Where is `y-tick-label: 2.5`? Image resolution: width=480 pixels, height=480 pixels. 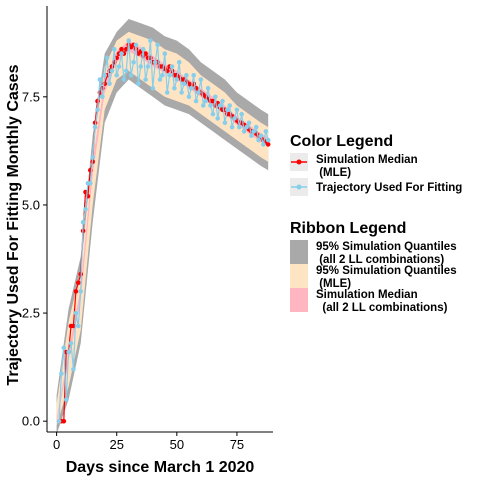
y-tick-label: 2.5 is located at coordinates (31, 313).